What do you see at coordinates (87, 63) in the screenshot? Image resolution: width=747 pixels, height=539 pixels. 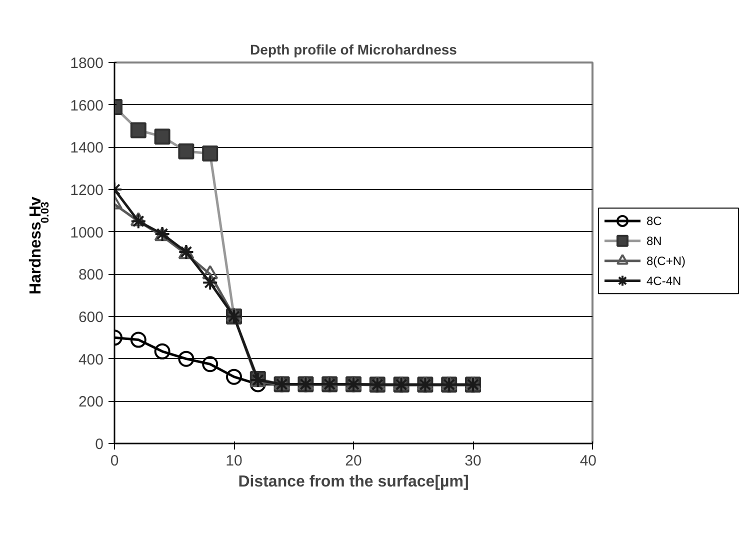 I see `y-tick-label: 1800` at bounding box center [87, 63].